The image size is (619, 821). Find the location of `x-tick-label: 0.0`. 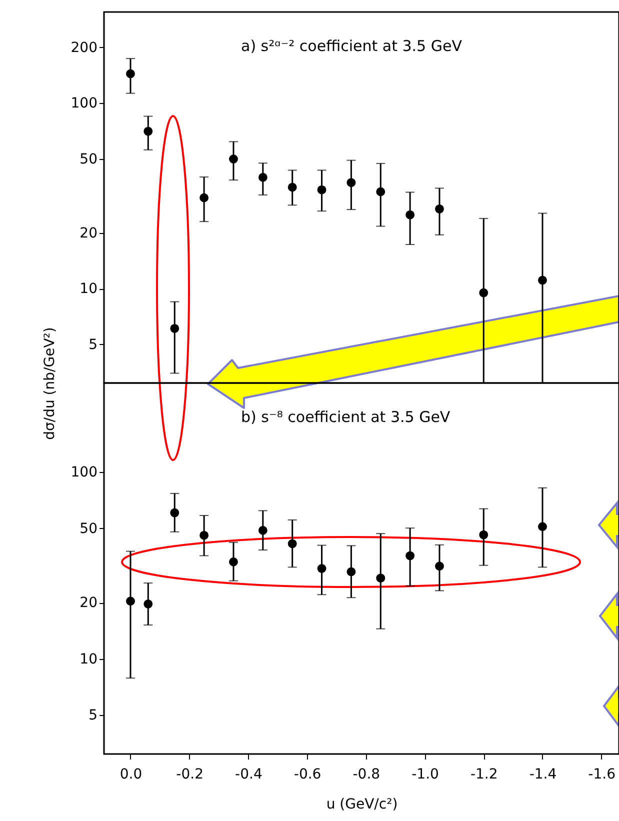

x-tick-label: 0.0 is located at coordinates (131, 774).